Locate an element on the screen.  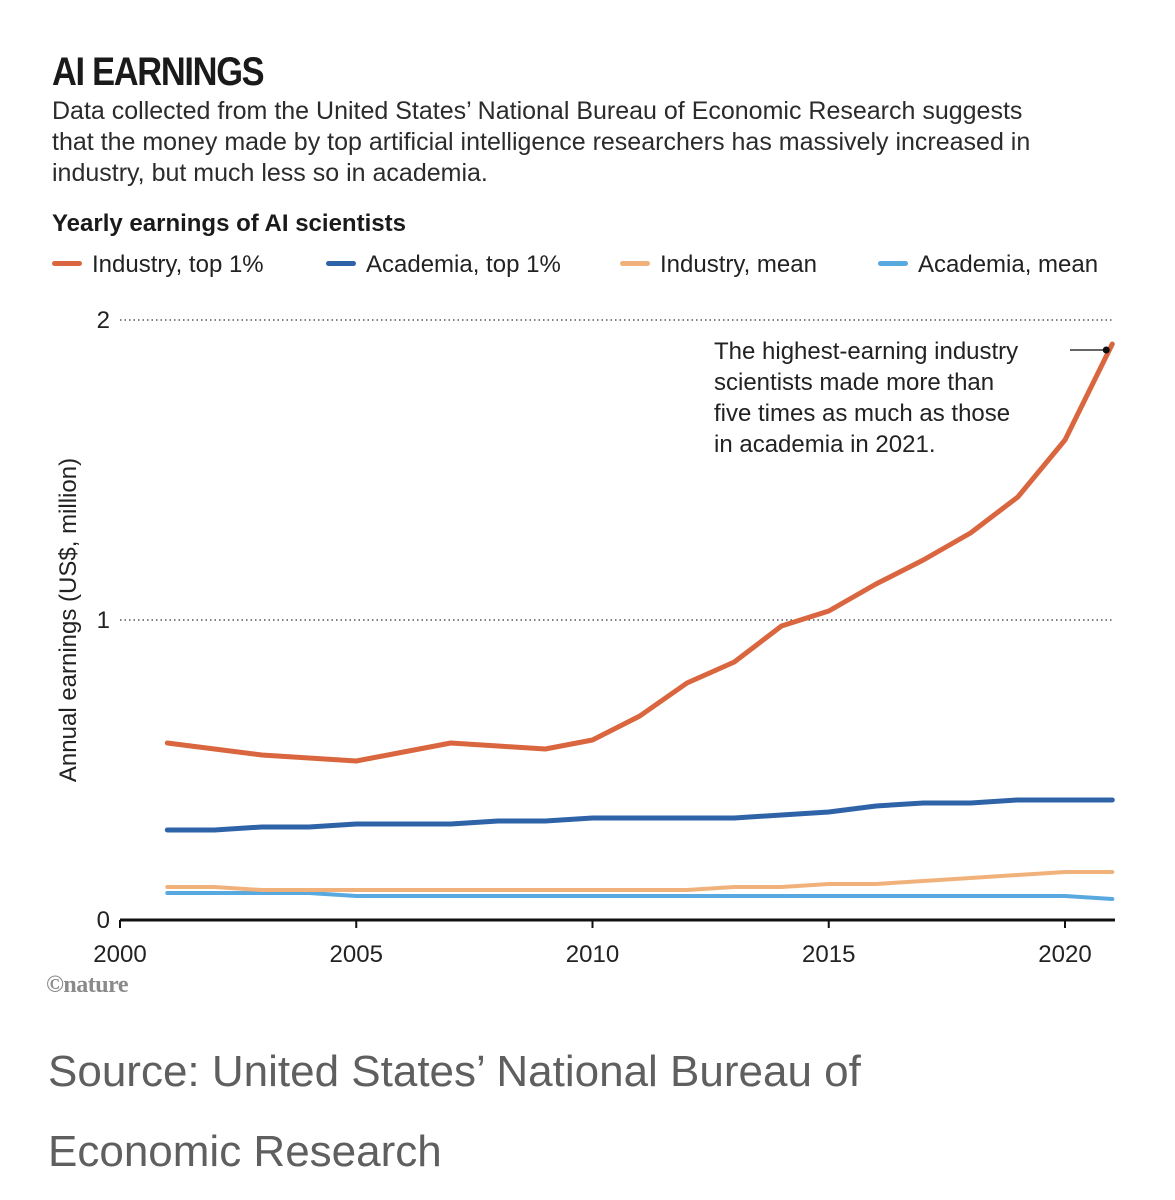
annotation-point is located at coordinates (1106, 350).